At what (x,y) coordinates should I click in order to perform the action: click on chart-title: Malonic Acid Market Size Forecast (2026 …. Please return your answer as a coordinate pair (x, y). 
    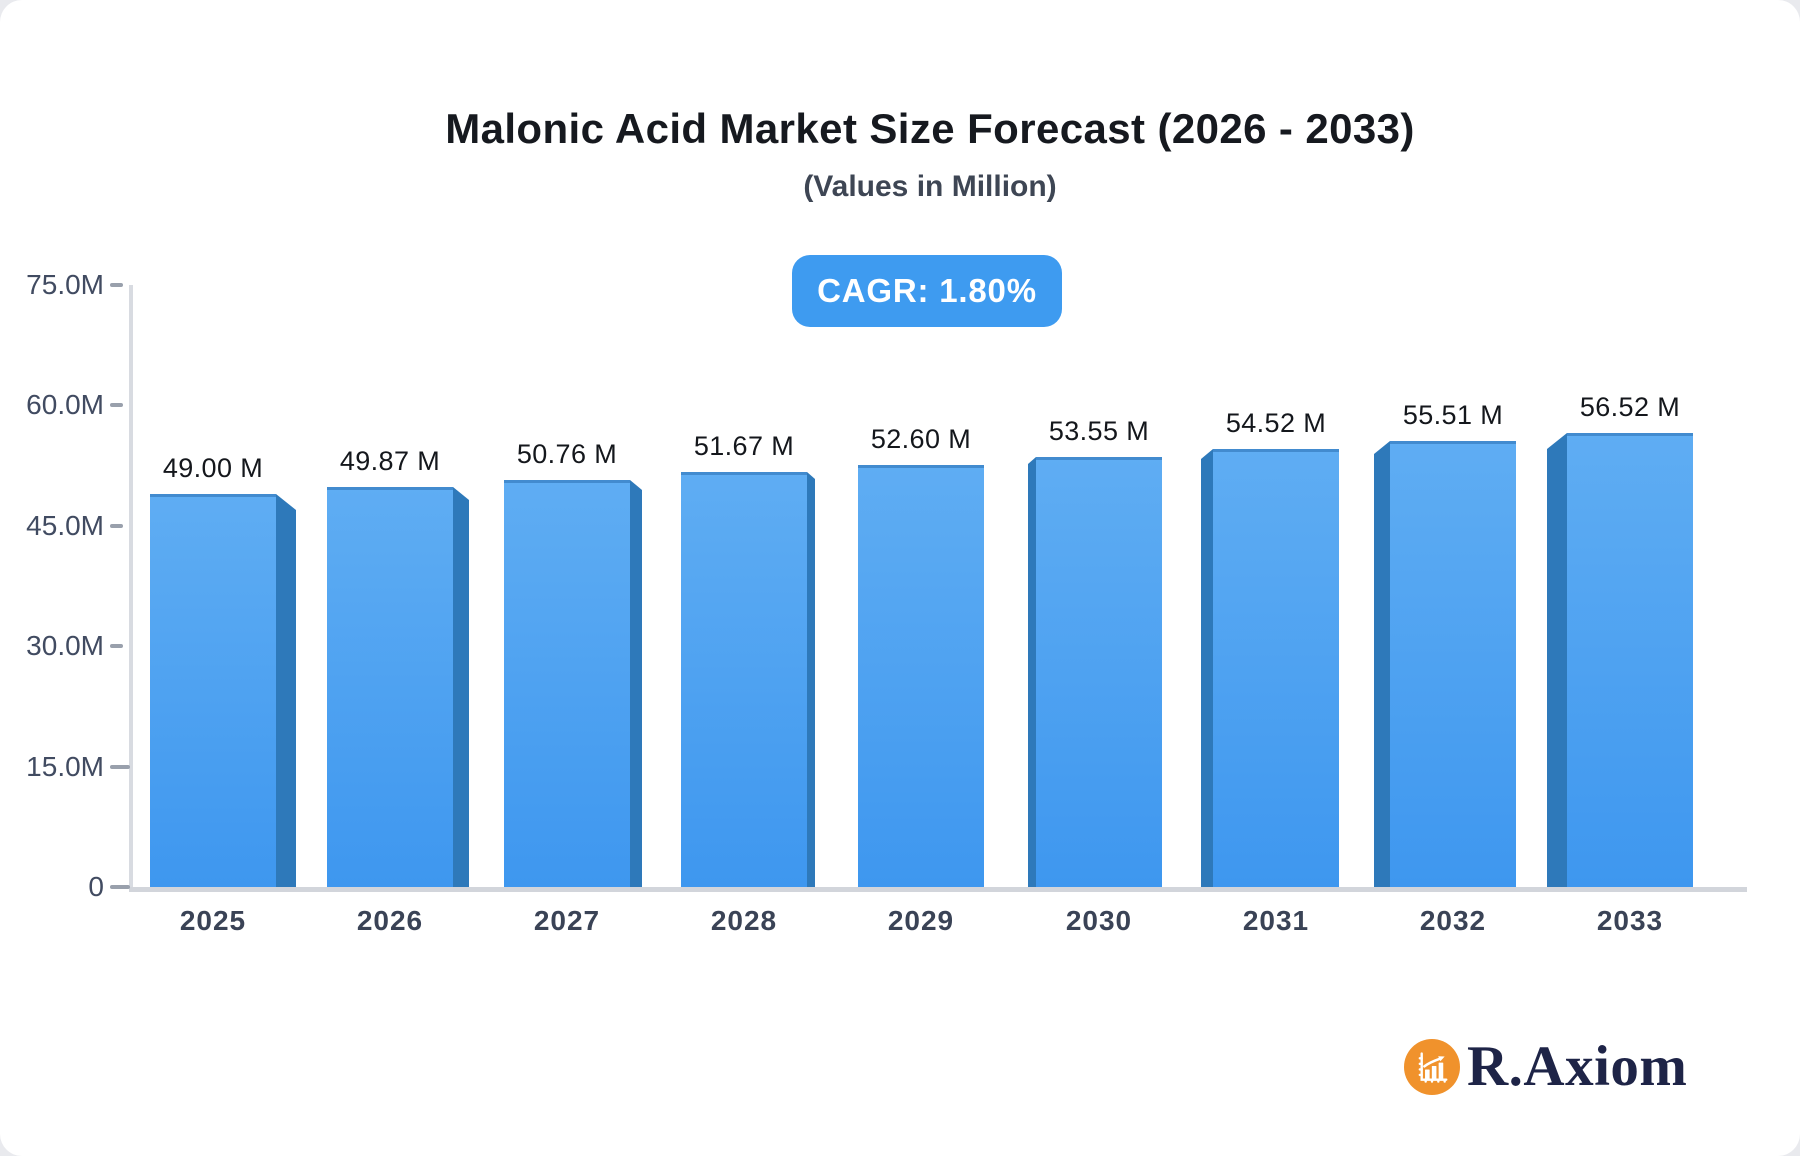
    Looking at the image, I should click on (930, 128).